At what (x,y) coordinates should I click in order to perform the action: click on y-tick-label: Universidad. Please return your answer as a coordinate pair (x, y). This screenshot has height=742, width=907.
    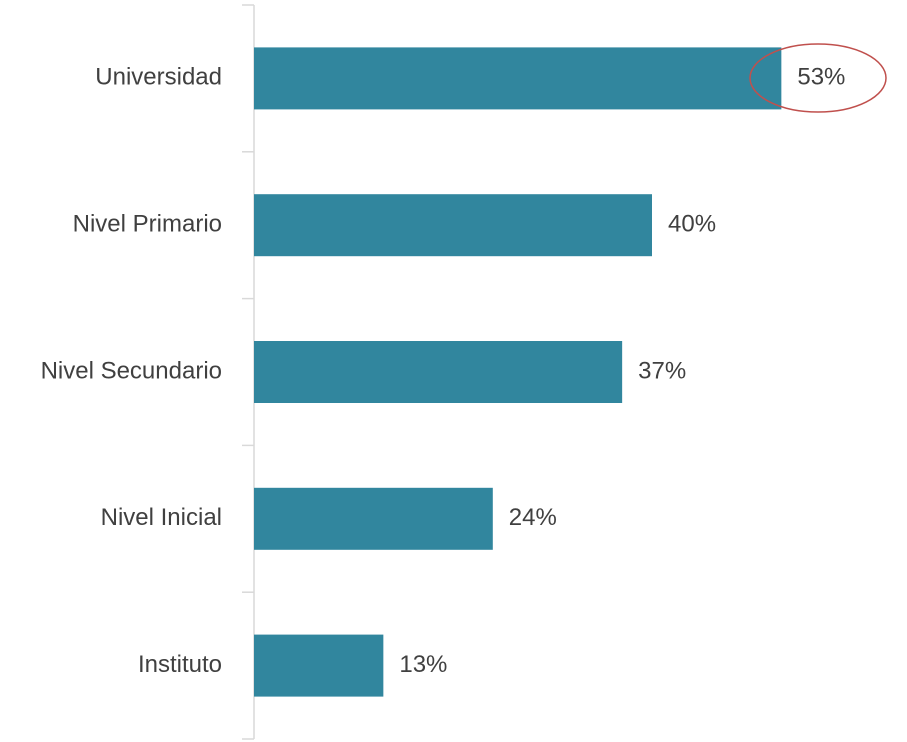
    Looking at the image, I should click on (158, 77).